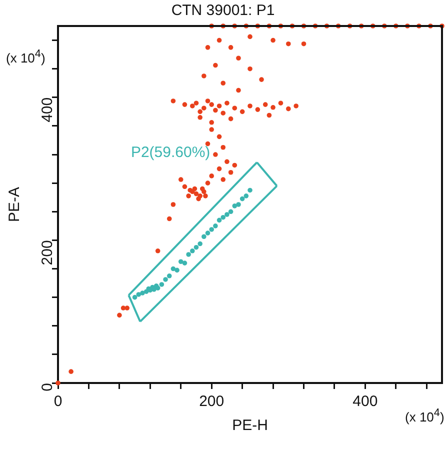 The width and height of the screenshot is (448, 465). I want to click on x-tick-label: 400, so click(365, 401).